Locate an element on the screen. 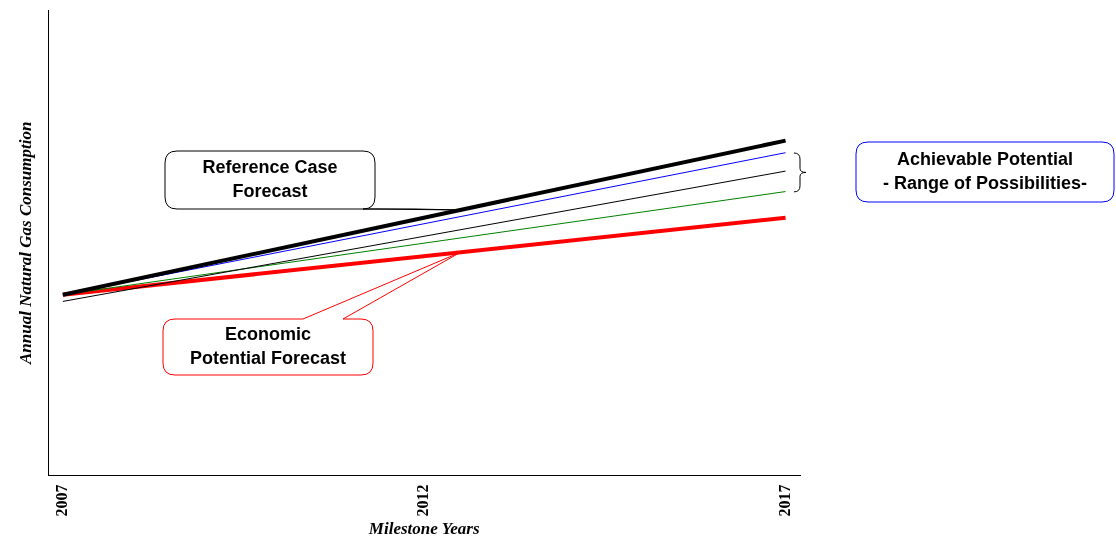  x-tick-label: 2007 is located at coordinates (61, 500).